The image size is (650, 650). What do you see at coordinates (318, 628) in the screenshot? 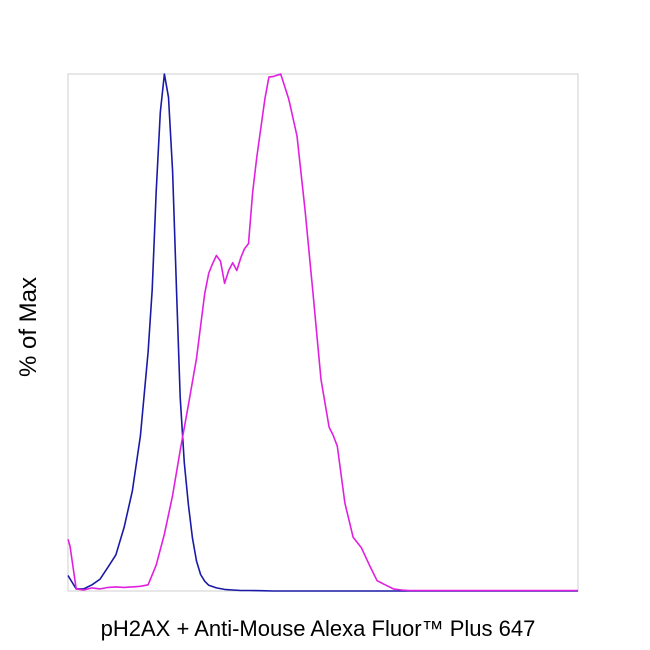
I see `x-axis-label: pH2AX + Anti-Mouse Alexa Fluor™ Plus 647` at bounding box center [318, 628].